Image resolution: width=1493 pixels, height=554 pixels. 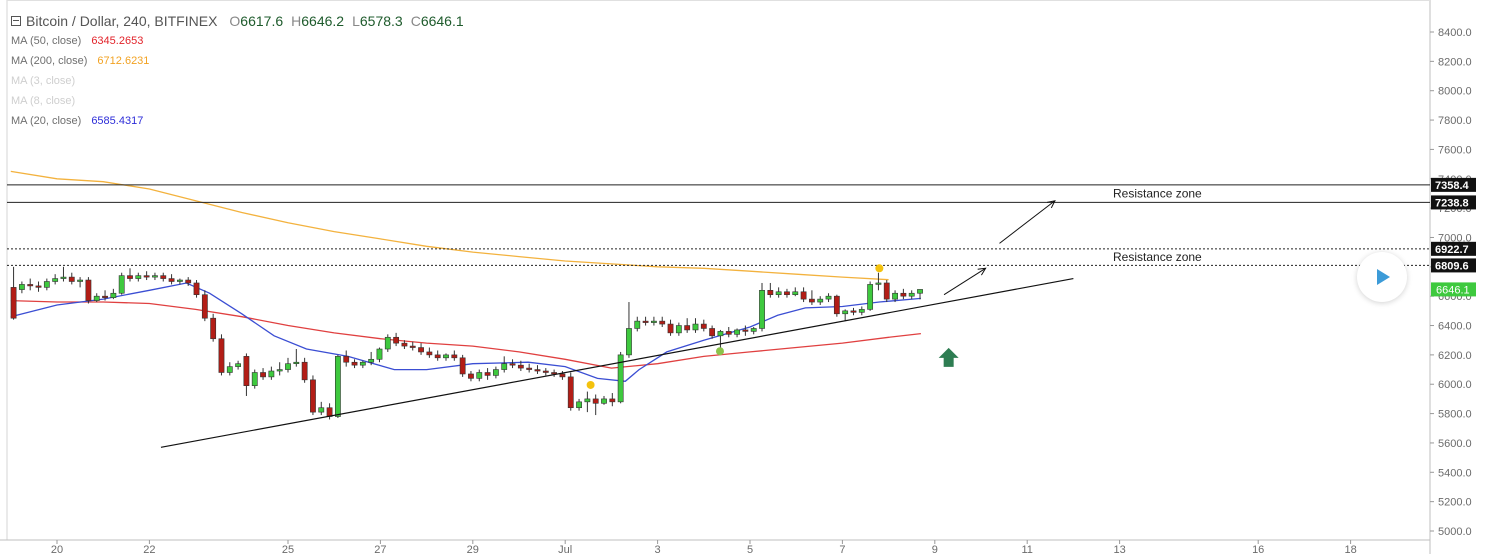 I want to click on indicator-row: MA (3, close), so click(x=241, y=81).